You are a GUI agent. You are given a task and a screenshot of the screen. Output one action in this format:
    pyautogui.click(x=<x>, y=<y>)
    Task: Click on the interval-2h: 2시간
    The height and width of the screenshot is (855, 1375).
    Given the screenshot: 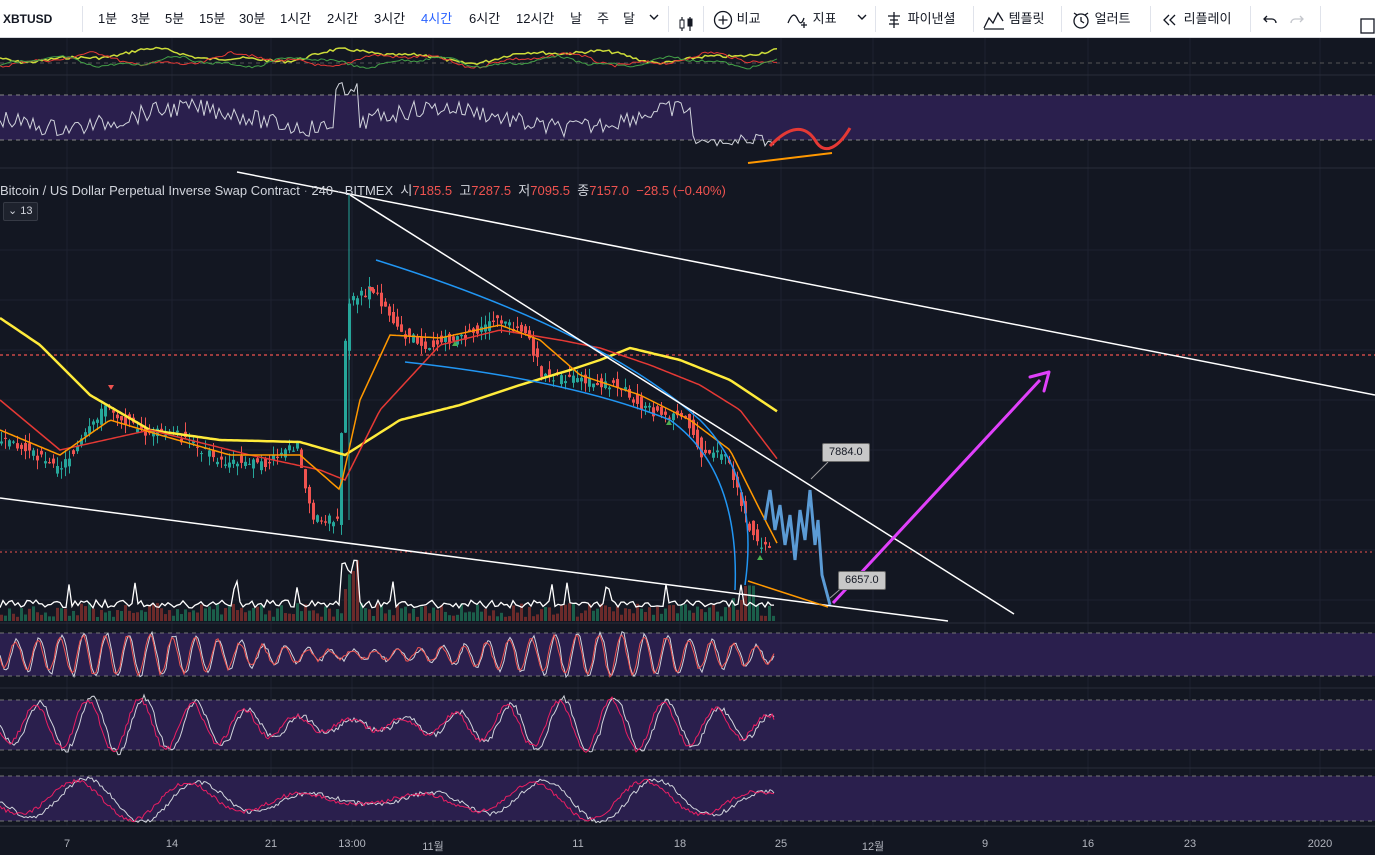 What is the action you would take?
    pyautogui.click(x=343, y=18)
    